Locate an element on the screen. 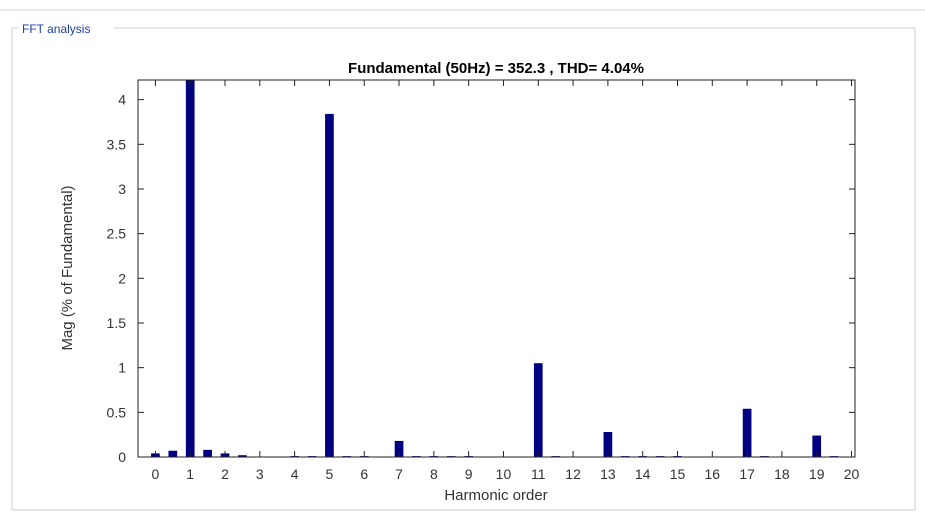  y-tick-label: 1.5 is located at coordinates (117, 323).